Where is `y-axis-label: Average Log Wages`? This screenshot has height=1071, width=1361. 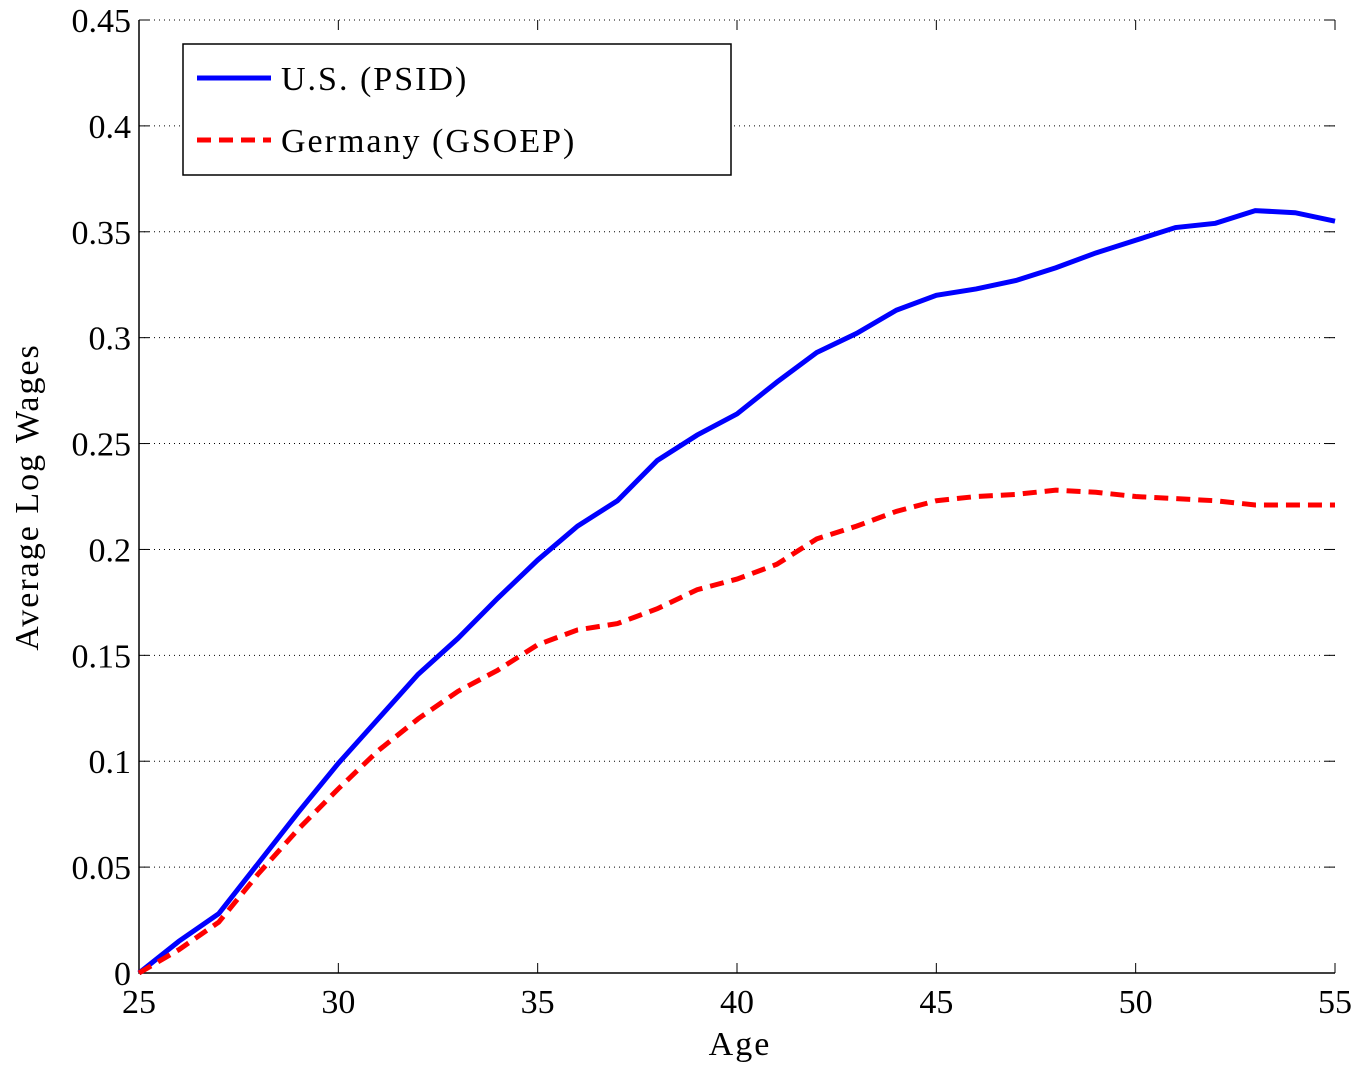 y-axis-label: Average Log Wages is located at coordinates (27, 497).